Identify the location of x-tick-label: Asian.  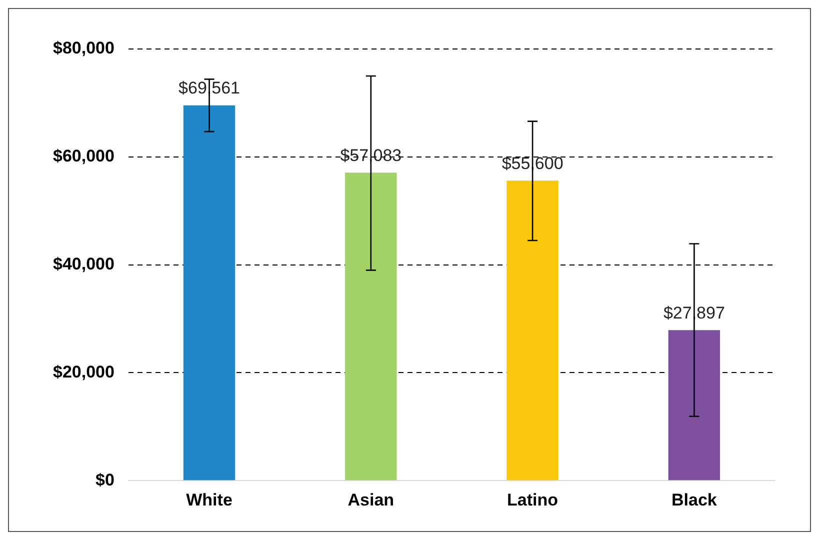
(371, 500).